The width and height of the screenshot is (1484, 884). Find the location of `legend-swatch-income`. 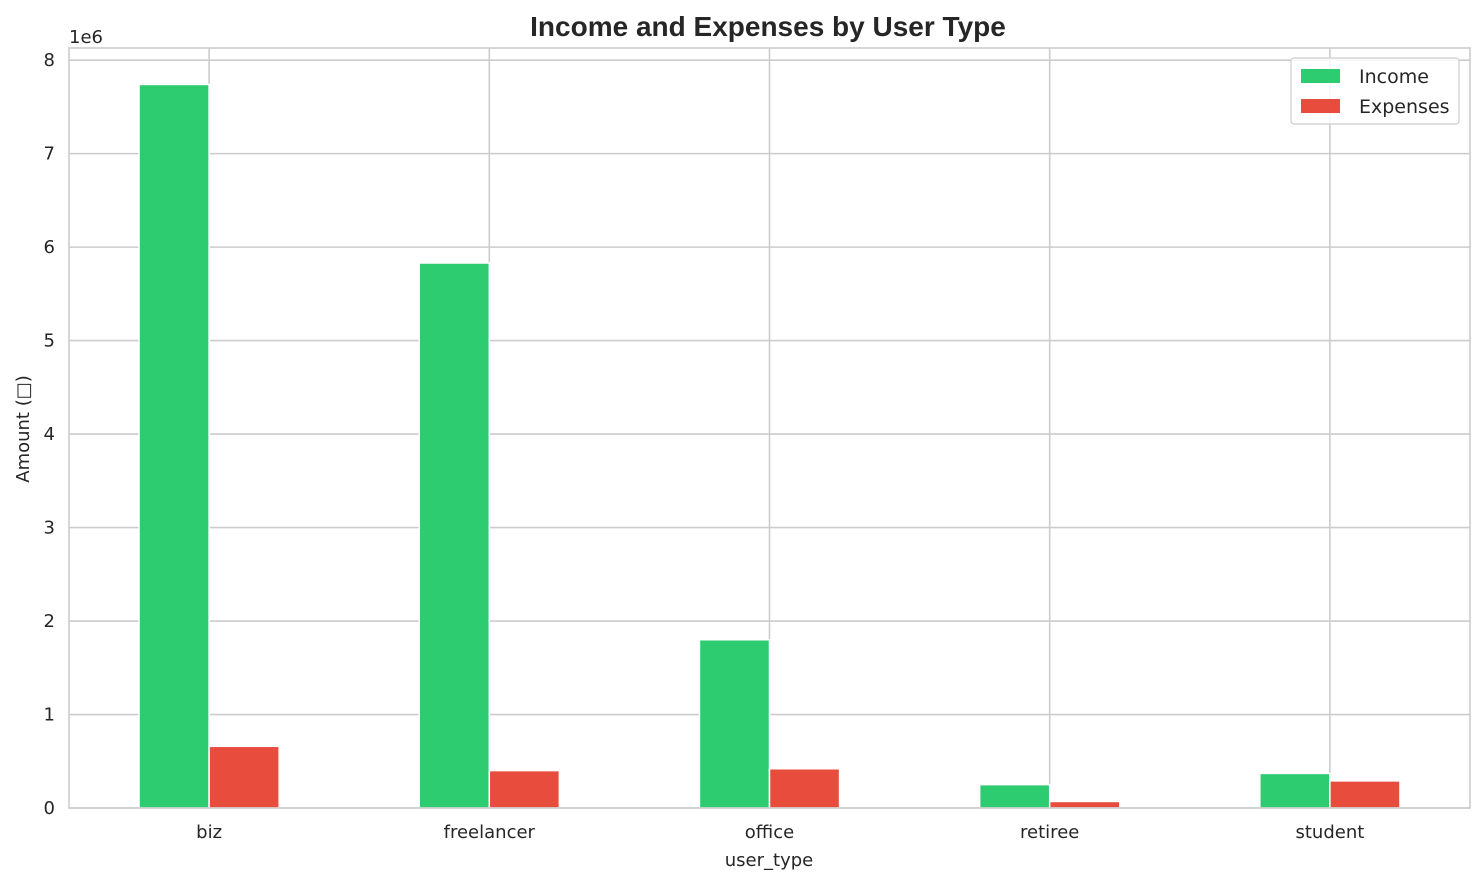

legend-swatch-income is located at coordinates (1320, 76).